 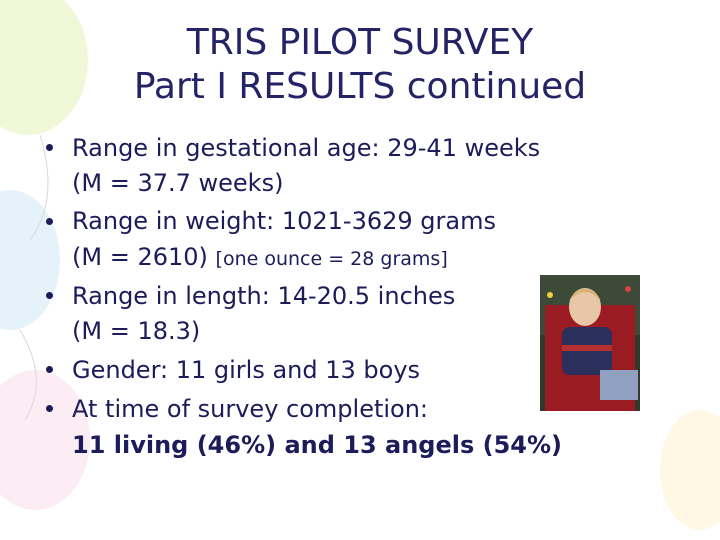 What do you see at coordinates (317, 445) in the screenshot?
I see `bullet-text: 11 living (46%) and 13 angels (54%)` at bounding box center [317, 445].